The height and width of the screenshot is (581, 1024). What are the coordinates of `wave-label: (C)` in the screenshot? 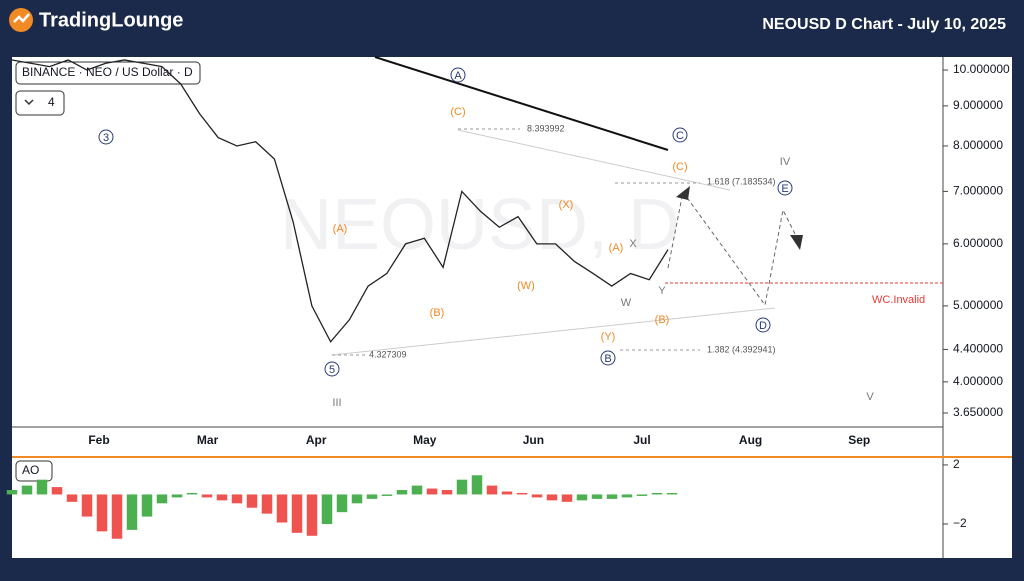 It's located at (457, 112).